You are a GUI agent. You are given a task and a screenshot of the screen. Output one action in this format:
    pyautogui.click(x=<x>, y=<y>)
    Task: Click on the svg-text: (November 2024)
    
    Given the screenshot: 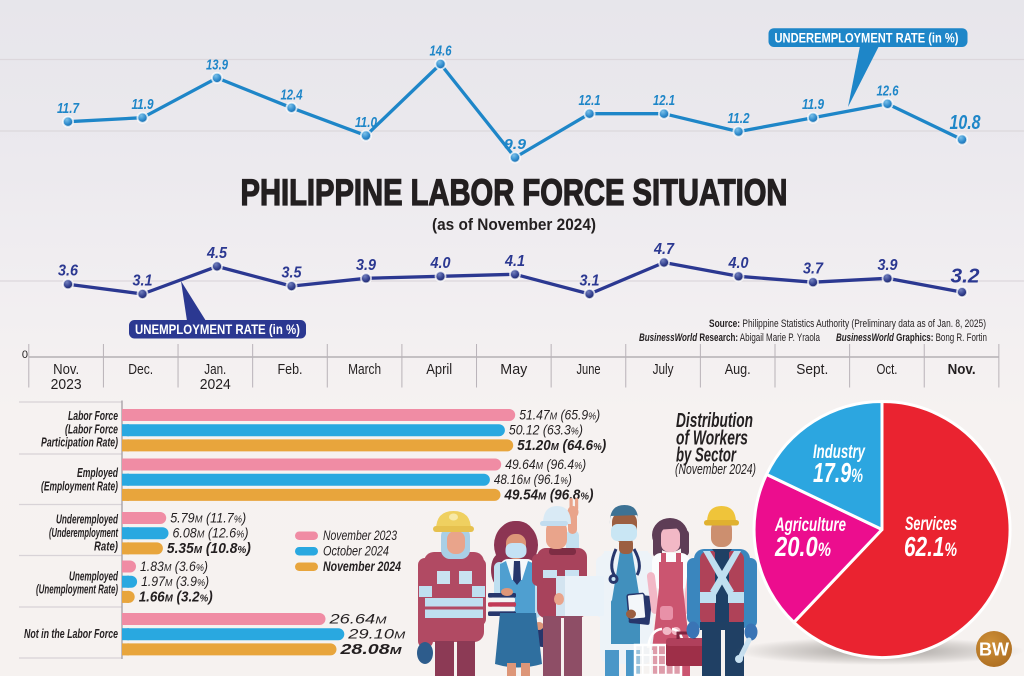 What is the action you would take?
    pyautogui.click(x=715, y=470)
    